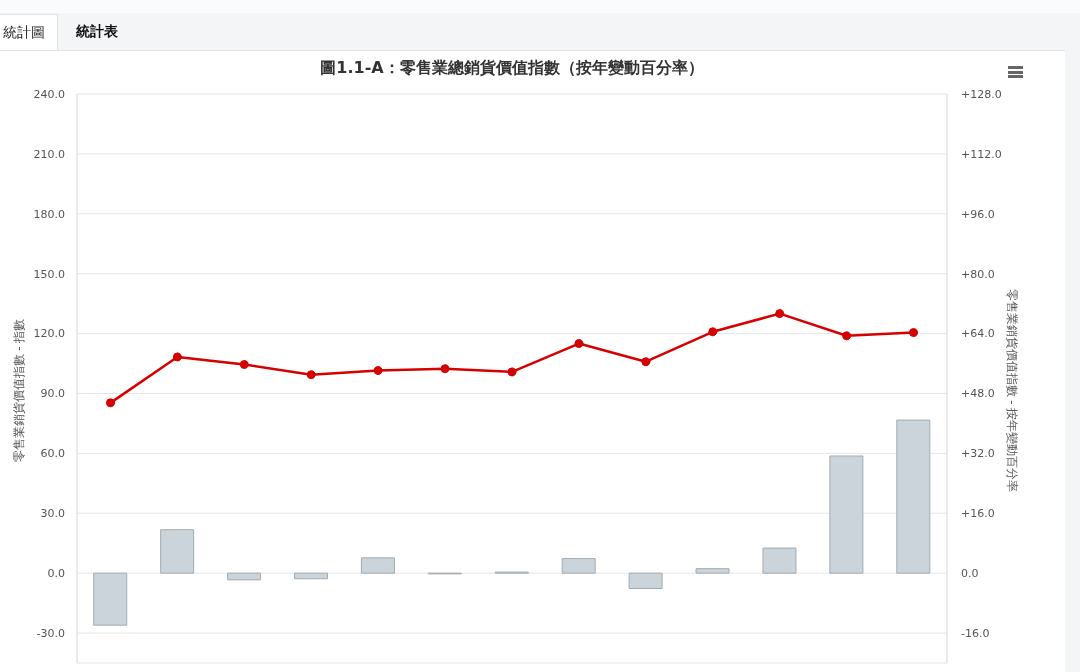 This screenshot has width=1080, height=672. I want to click on y-tick-label: 180.0, so click(49, 214).